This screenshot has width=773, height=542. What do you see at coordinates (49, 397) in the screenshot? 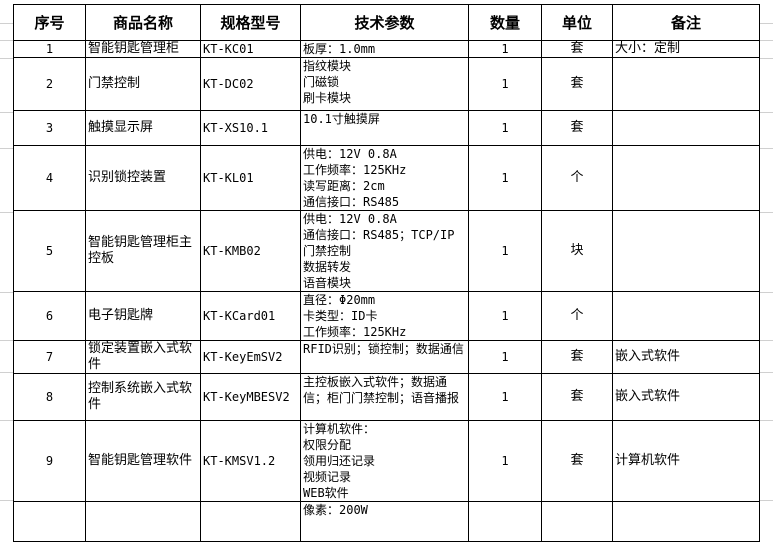
I see `cell-no: 8` at bounding box center [49, 397].